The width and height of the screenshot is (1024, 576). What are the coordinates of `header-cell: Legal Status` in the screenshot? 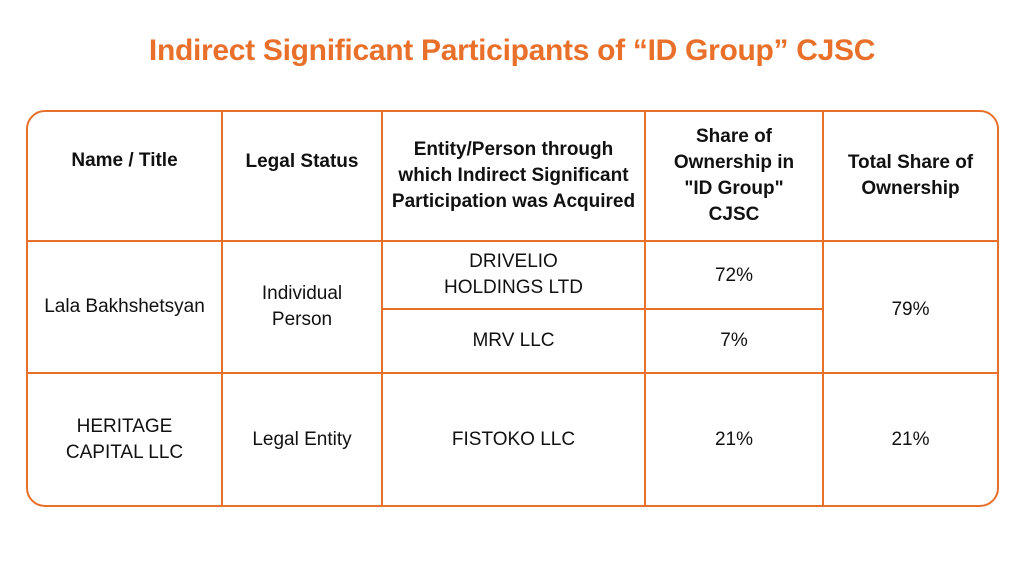 It's located at (302, 161).